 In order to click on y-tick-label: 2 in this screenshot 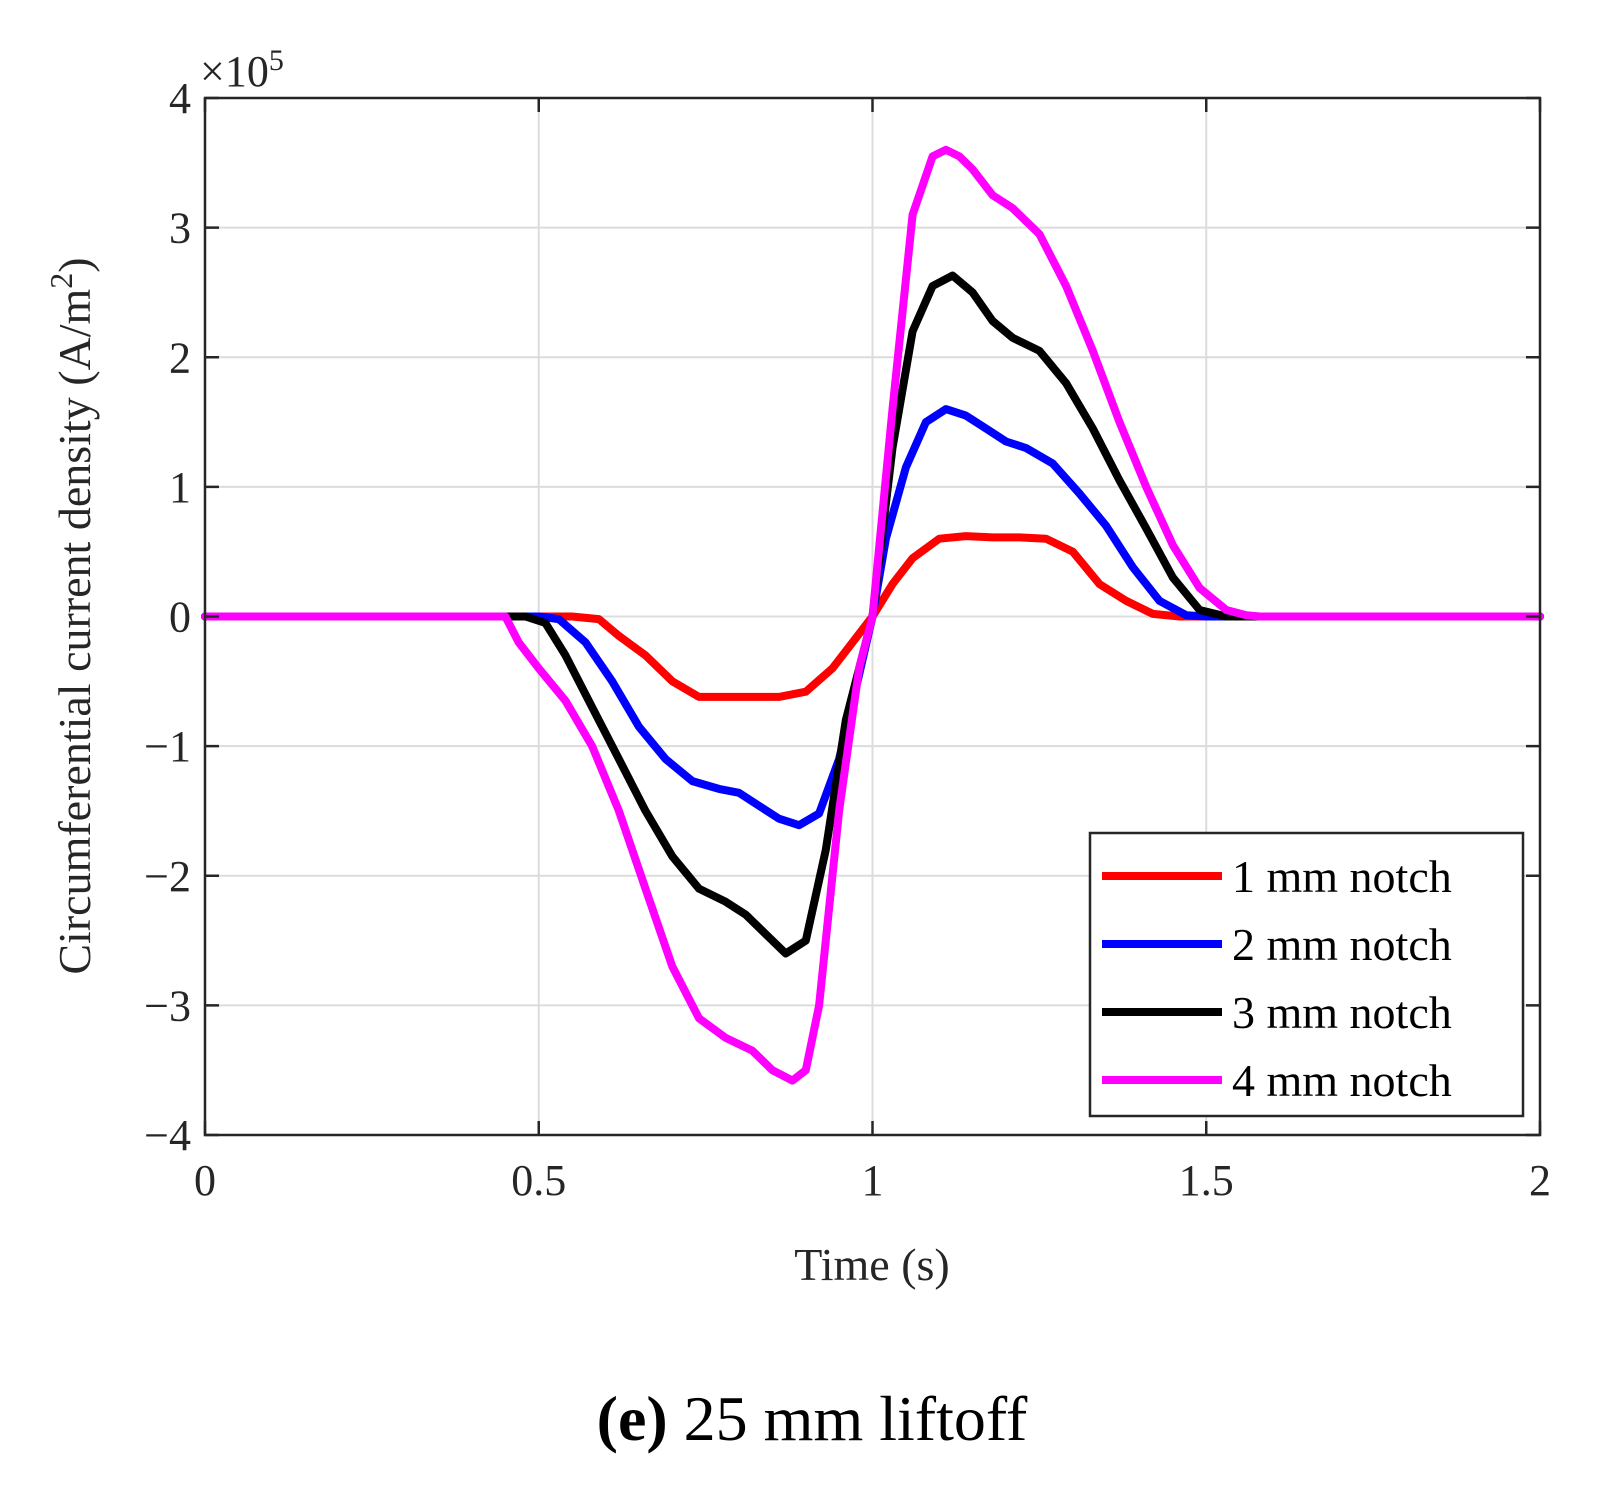, I will do `click(180, 357)`.